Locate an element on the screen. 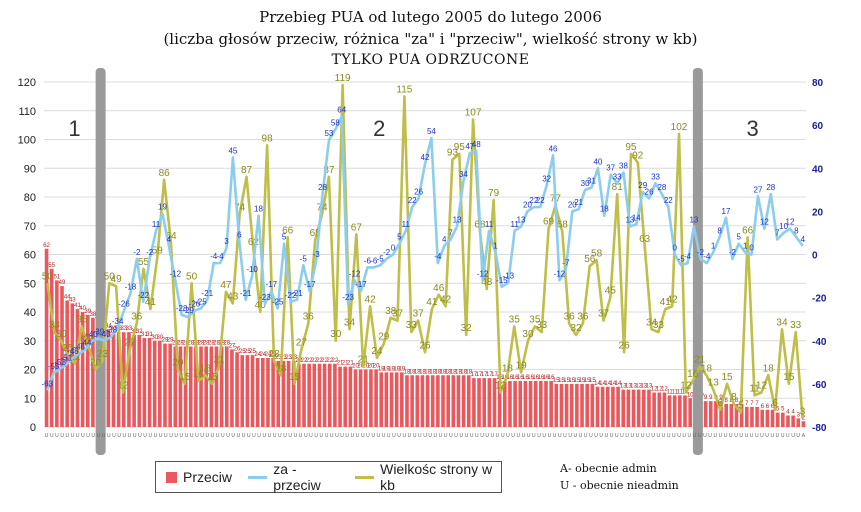 The height and width of the screenshot is (512, 861). diff-value-label: -5 is located at coordinates (304, 258).